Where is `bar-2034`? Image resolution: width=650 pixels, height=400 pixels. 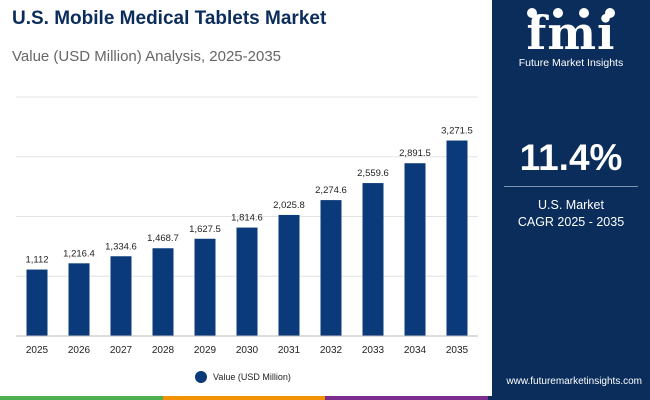
bar-2034 is located at coordinates (415, 249).